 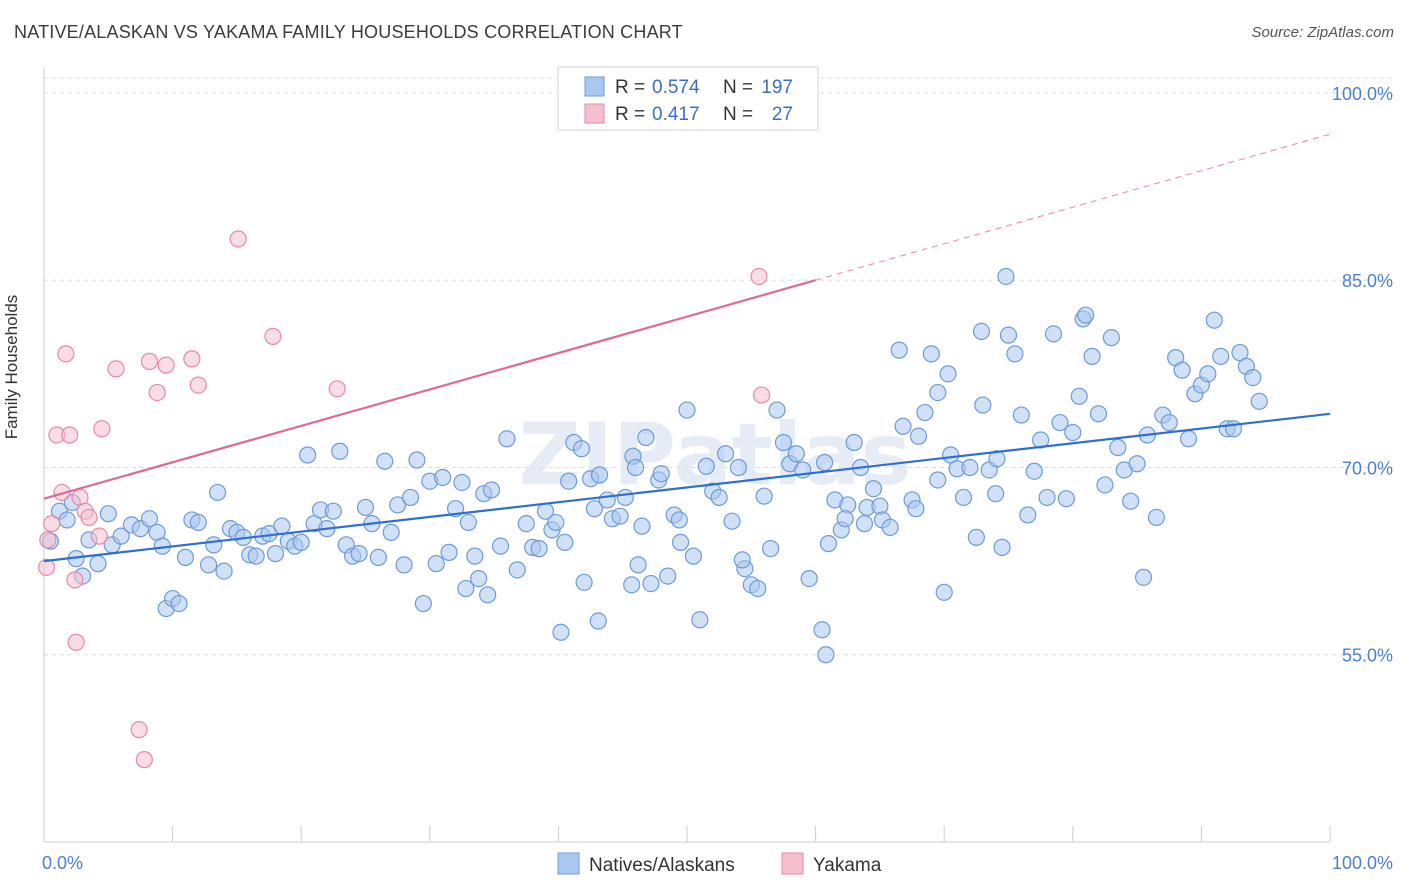 I want to click on x-tick-label: 0.0%, so click(x=62, y=863).